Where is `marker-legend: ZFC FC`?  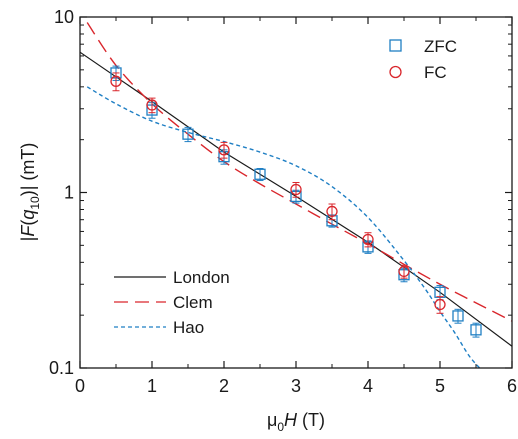 marker-legend: ZFC FC is located at coordinates (423, 59).